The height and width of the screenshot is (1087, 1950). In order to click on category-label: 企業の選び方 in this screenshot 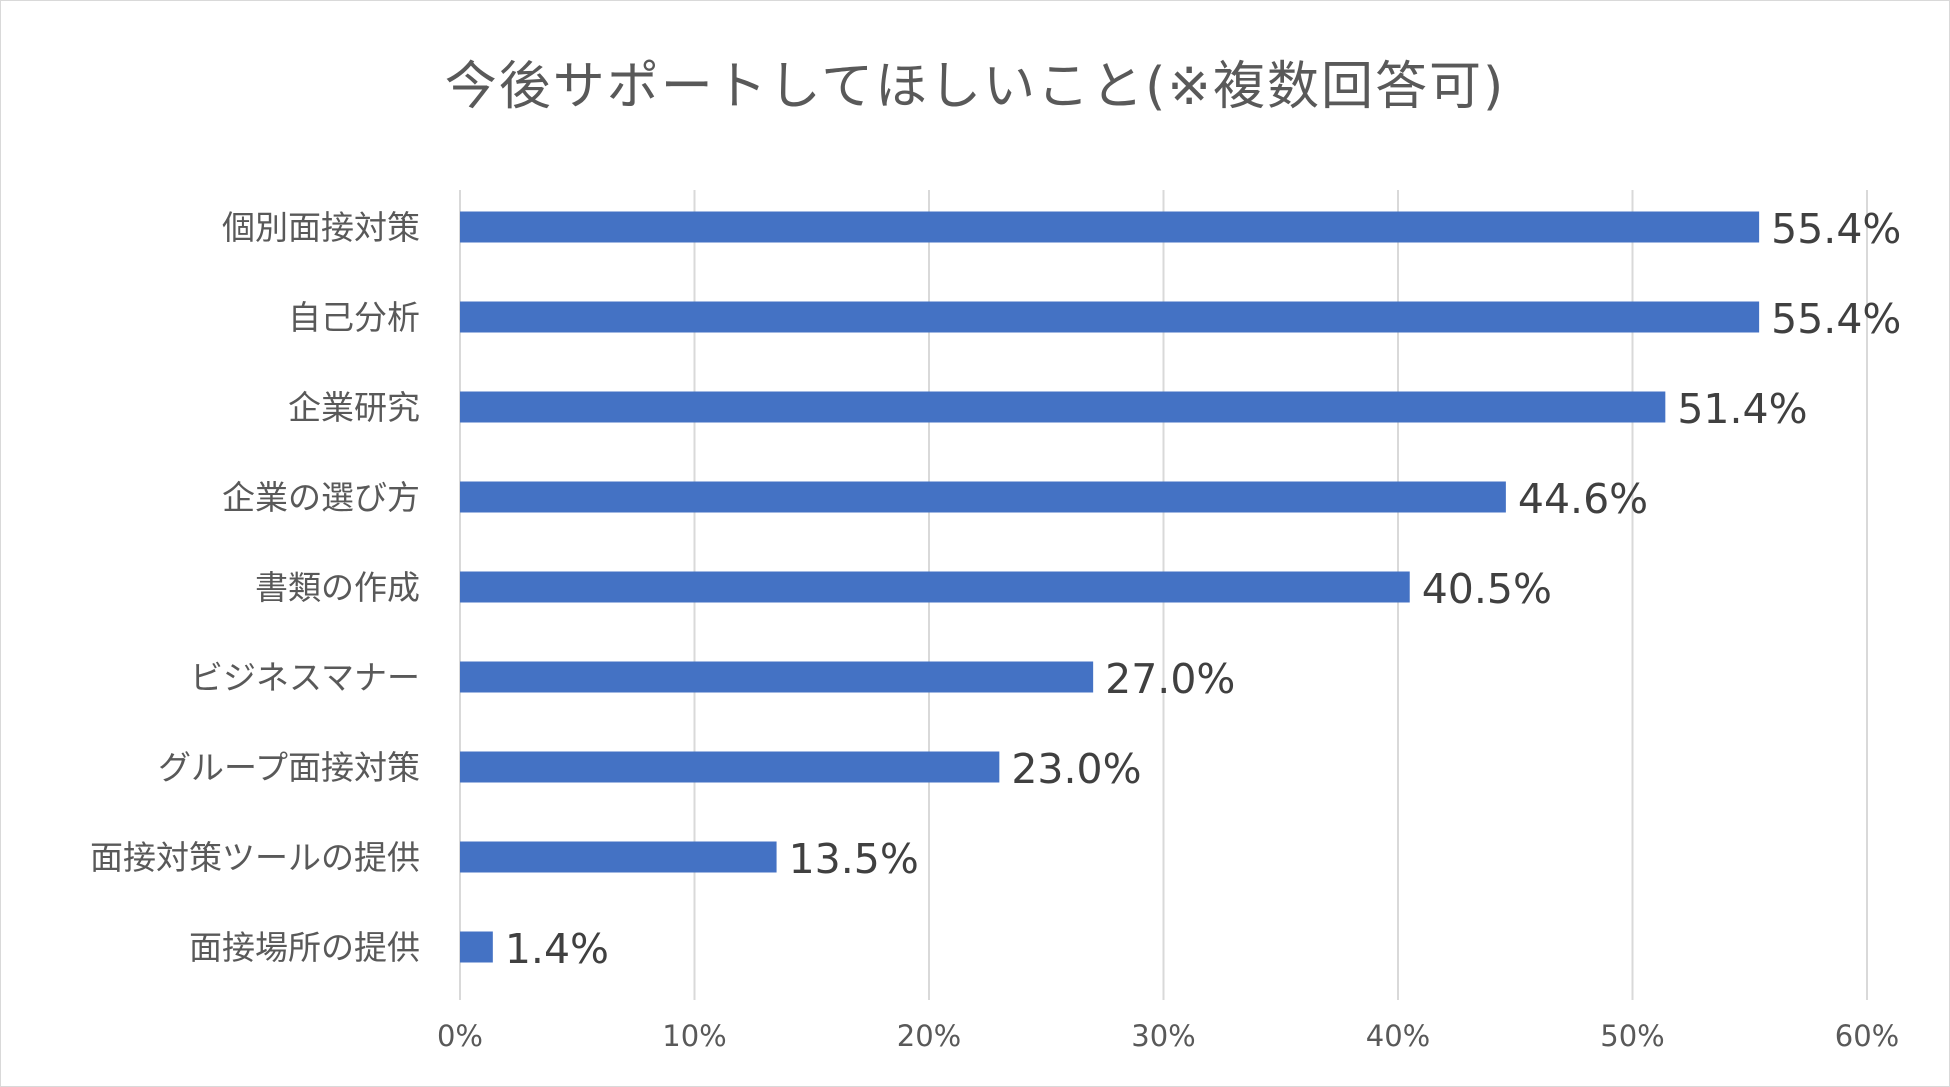, I will do `click(321, 497)`.